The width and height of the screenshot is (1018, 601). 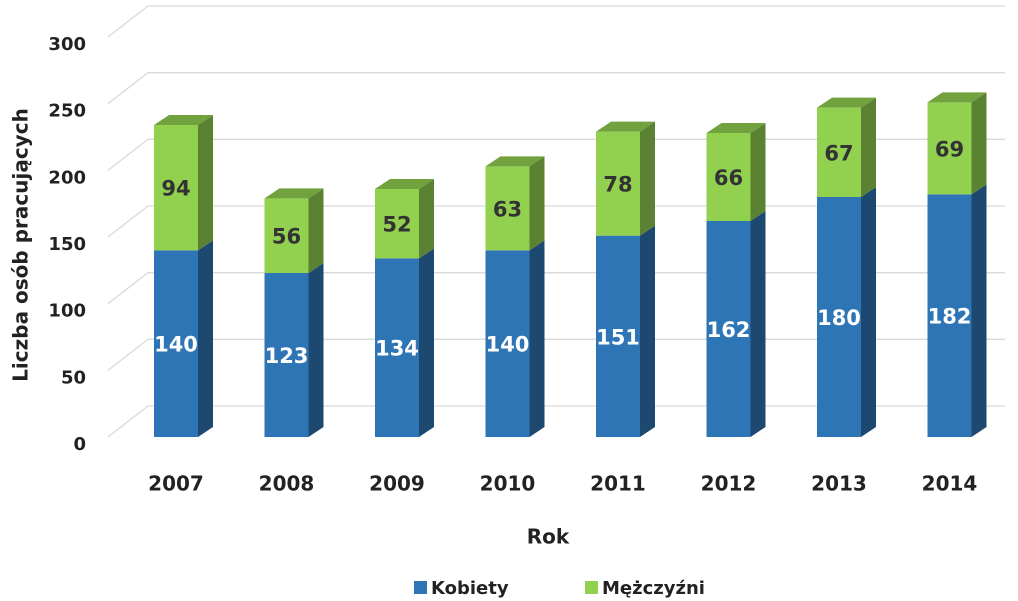 I want to click on data-label: 151, so click(x=618, y=337).